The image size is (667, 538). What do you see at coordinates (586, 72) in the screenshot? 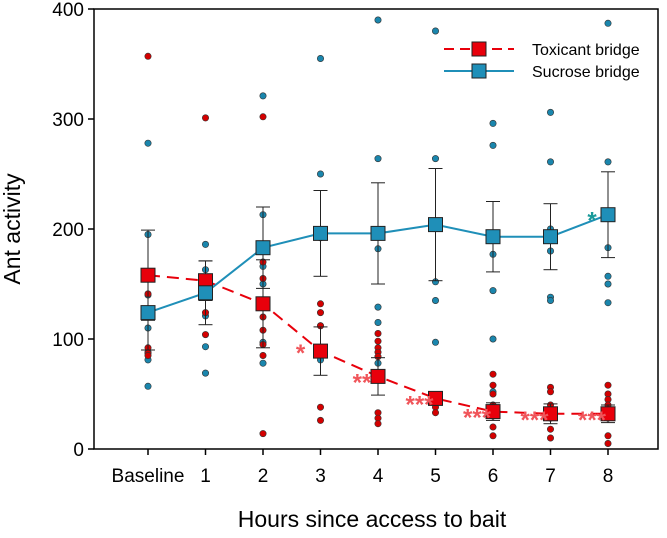
I see `legend-sucrose-label: Sucrose bridge` at bounding box center [586, 72].